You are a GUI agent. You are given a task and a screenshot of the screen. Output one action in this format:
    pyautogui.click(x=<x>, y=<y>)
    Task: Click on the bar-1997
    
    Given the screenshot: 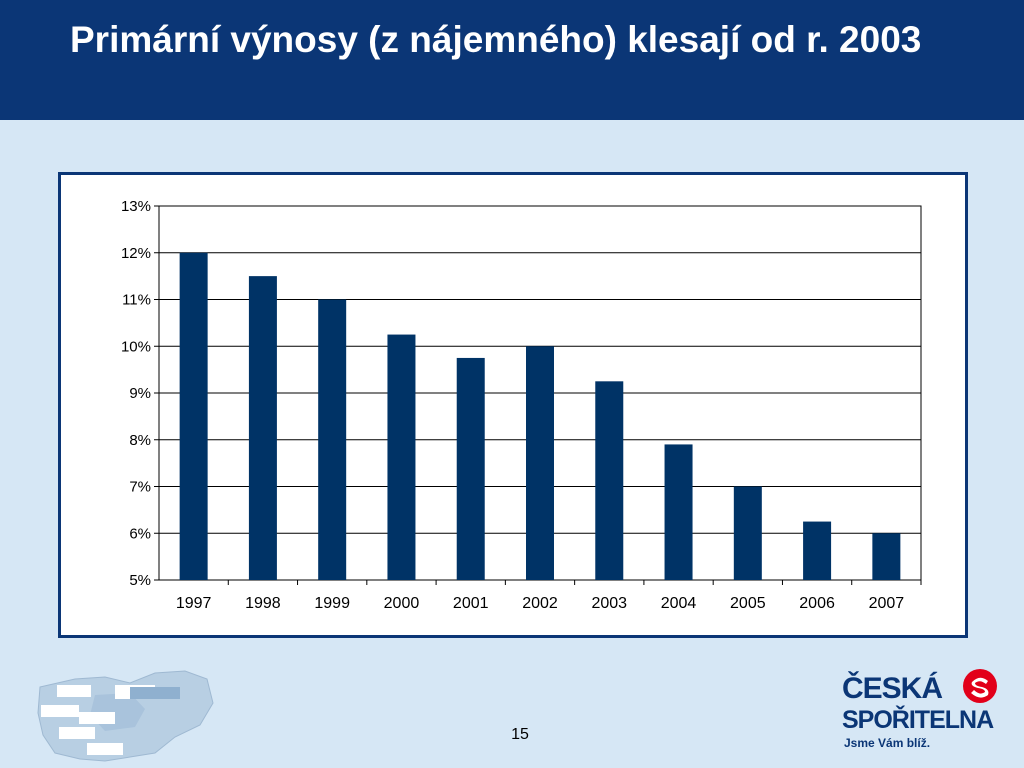 What is the action you would take?
    pyautogui.click(x=193, y=416)
    